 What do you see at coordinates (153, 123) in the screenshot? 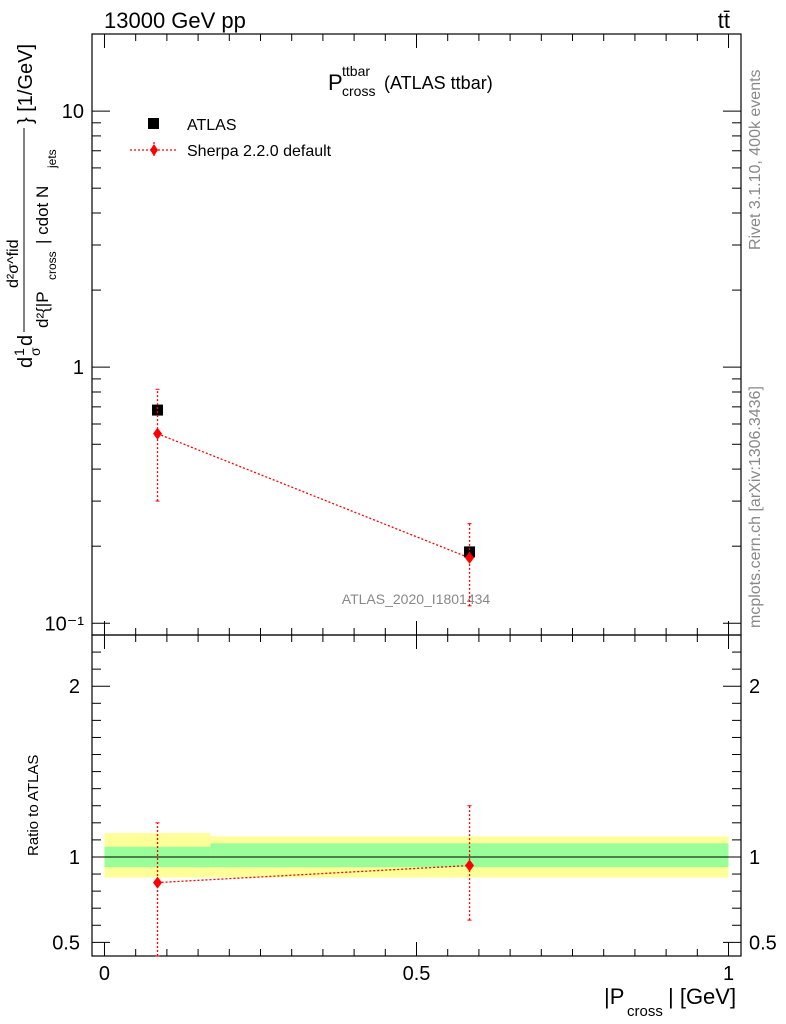
I see `legend-atlas-marker` at bounding box center [153, 123].